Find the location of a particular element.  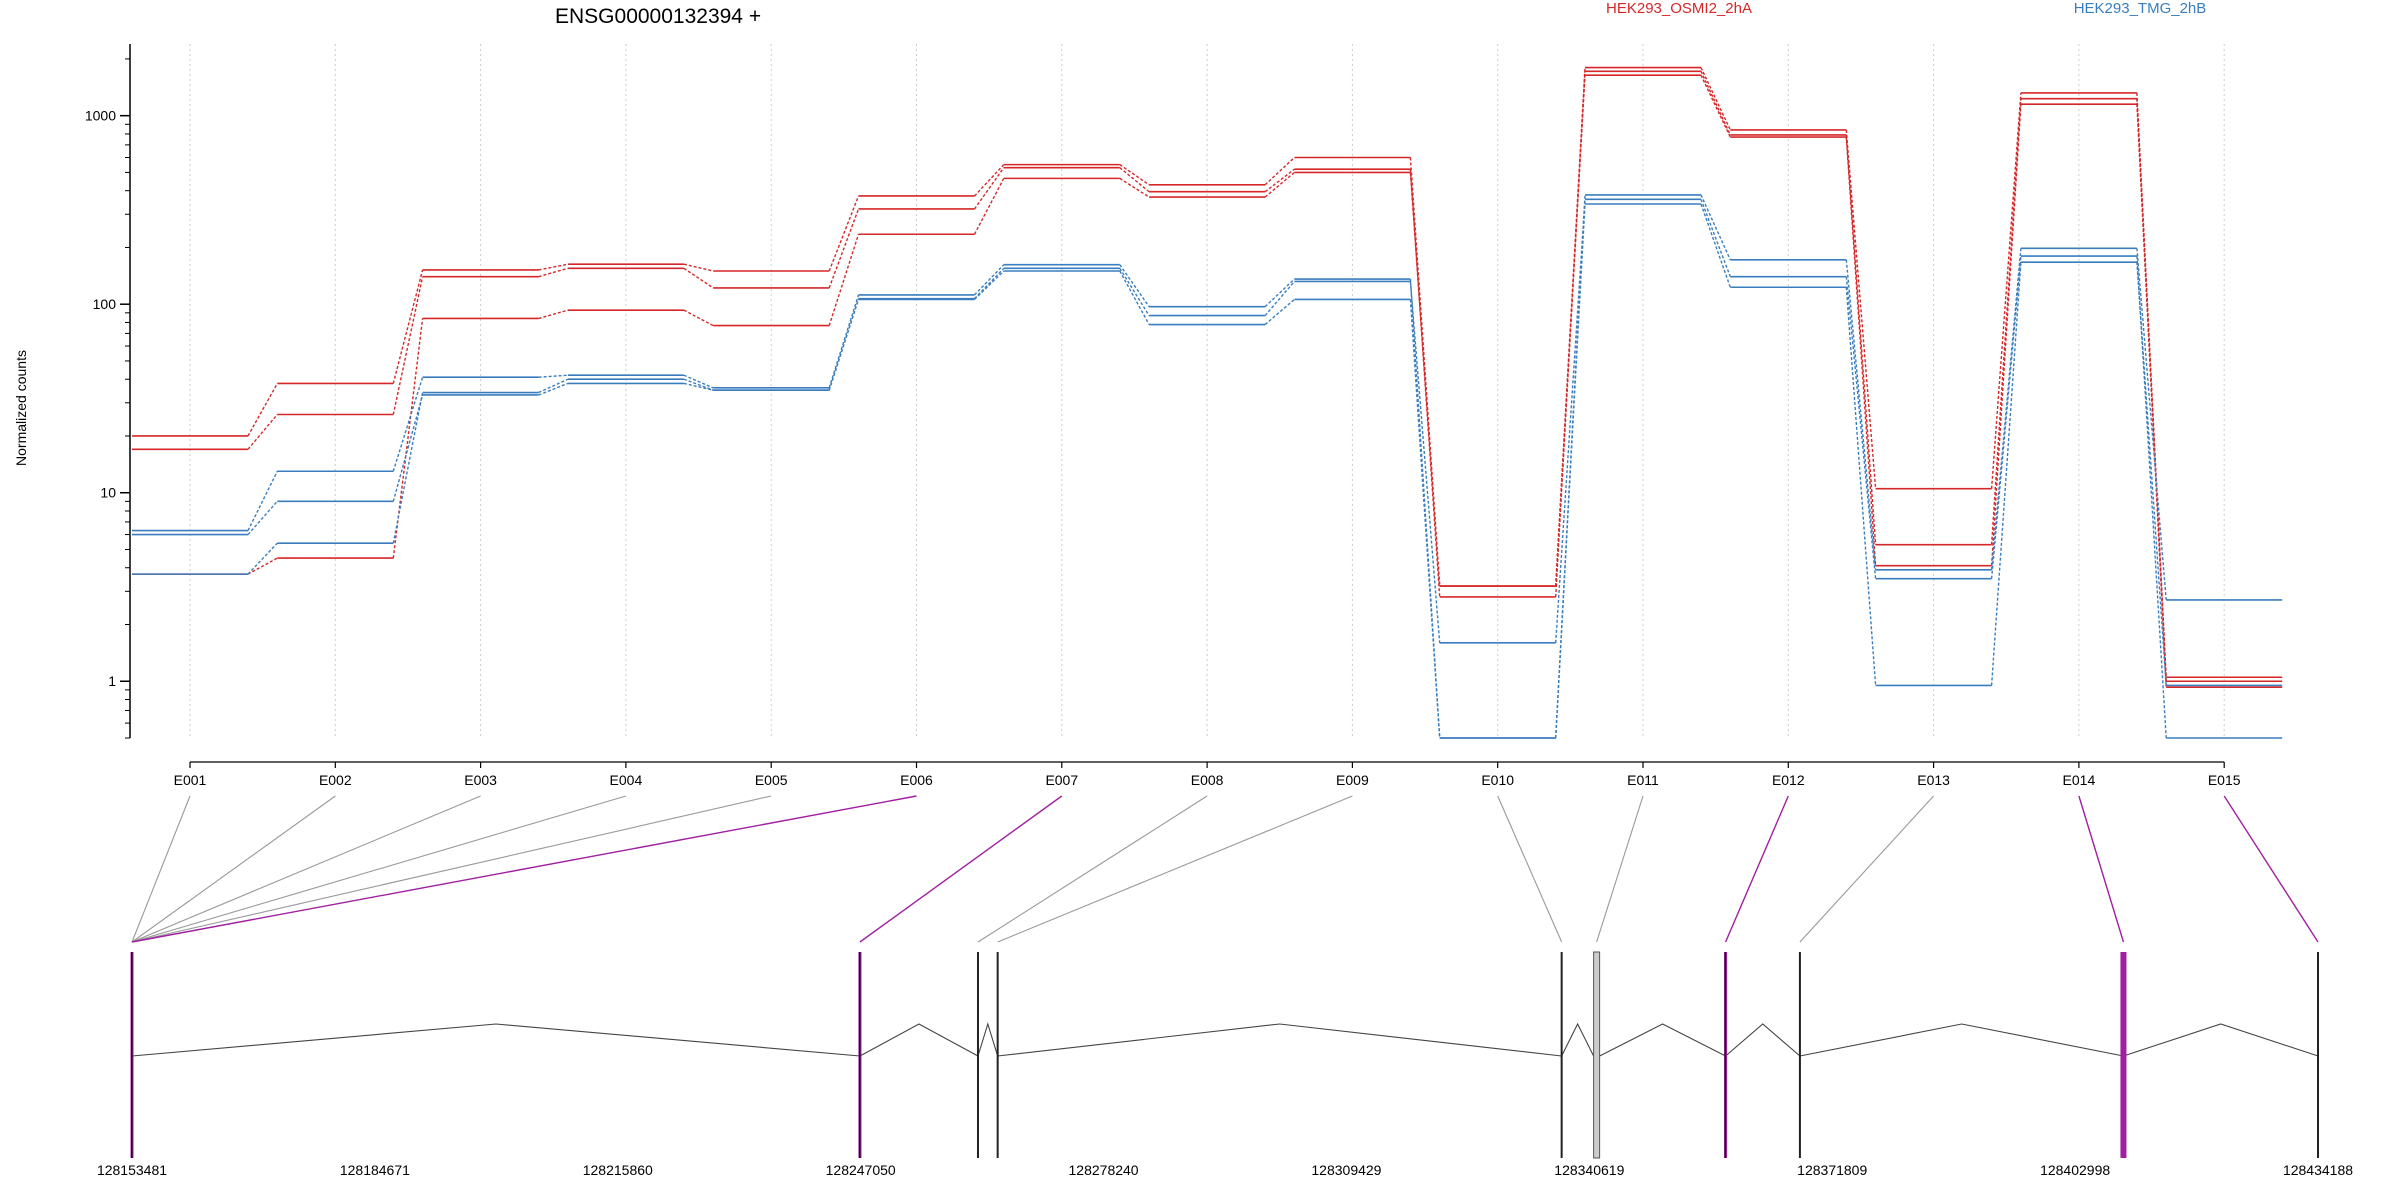

mapping-line-e014 is located at coordinates (2101, 869).